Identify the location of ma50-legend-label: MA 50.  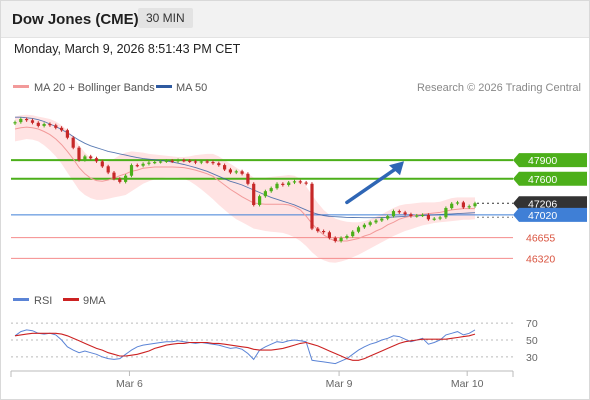
(191, 88).